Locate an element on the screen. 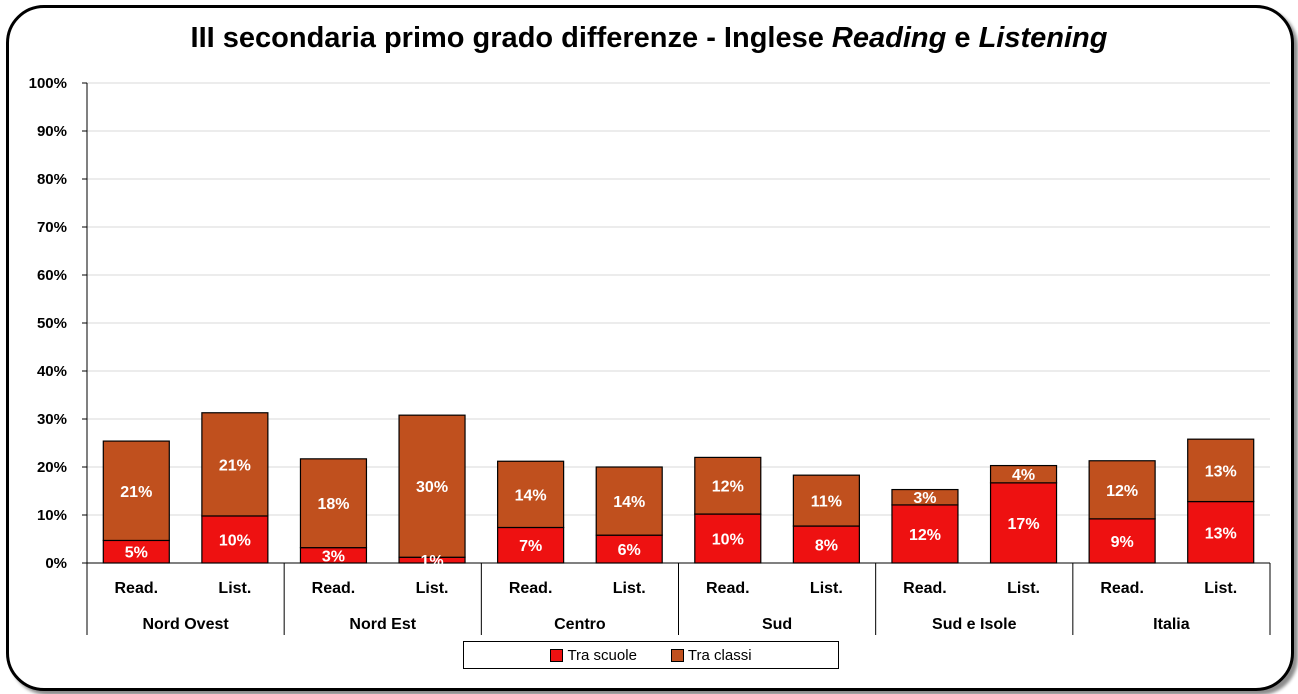 Image resolution: width=1298 pixels, height=694 pixels. data-label-tra-scuole: 3% is located at coordinates (333, 556).